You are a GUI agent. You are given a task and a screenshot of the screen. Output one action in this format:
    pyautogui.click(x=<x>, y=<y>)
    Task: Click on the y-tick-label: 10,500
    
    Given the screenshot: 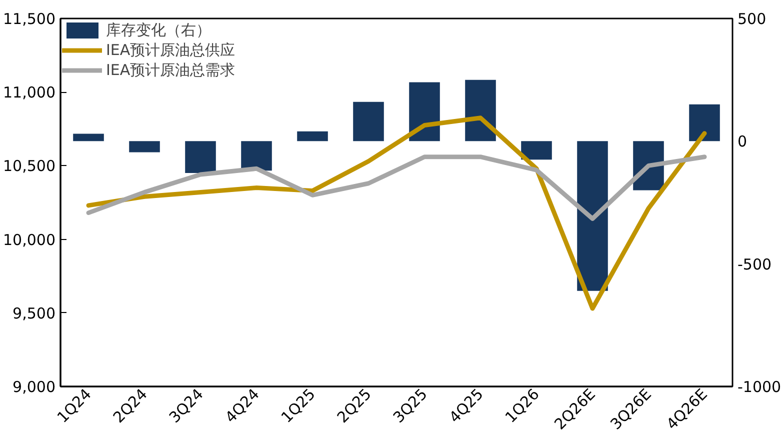 What is the action you would take?
    pyautogui.click(x=29, y=166)
    